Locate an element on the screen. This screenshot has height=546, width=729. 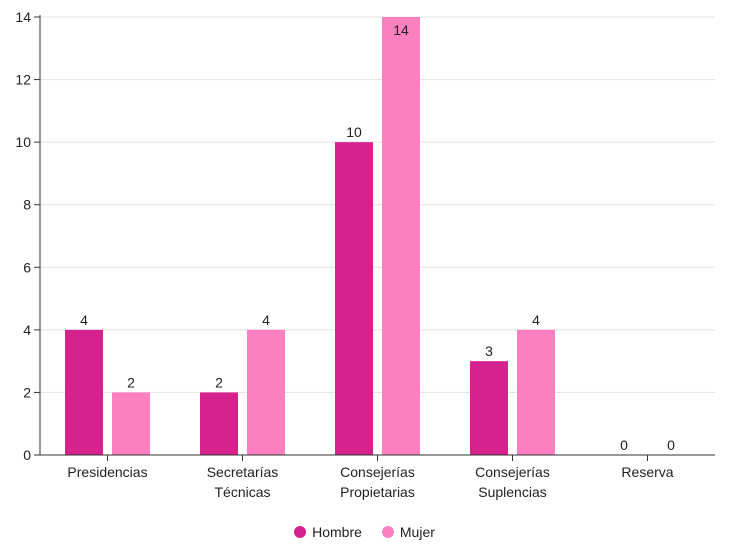
legend-item-hombre: Hombre is located at coordinates (328, 532).